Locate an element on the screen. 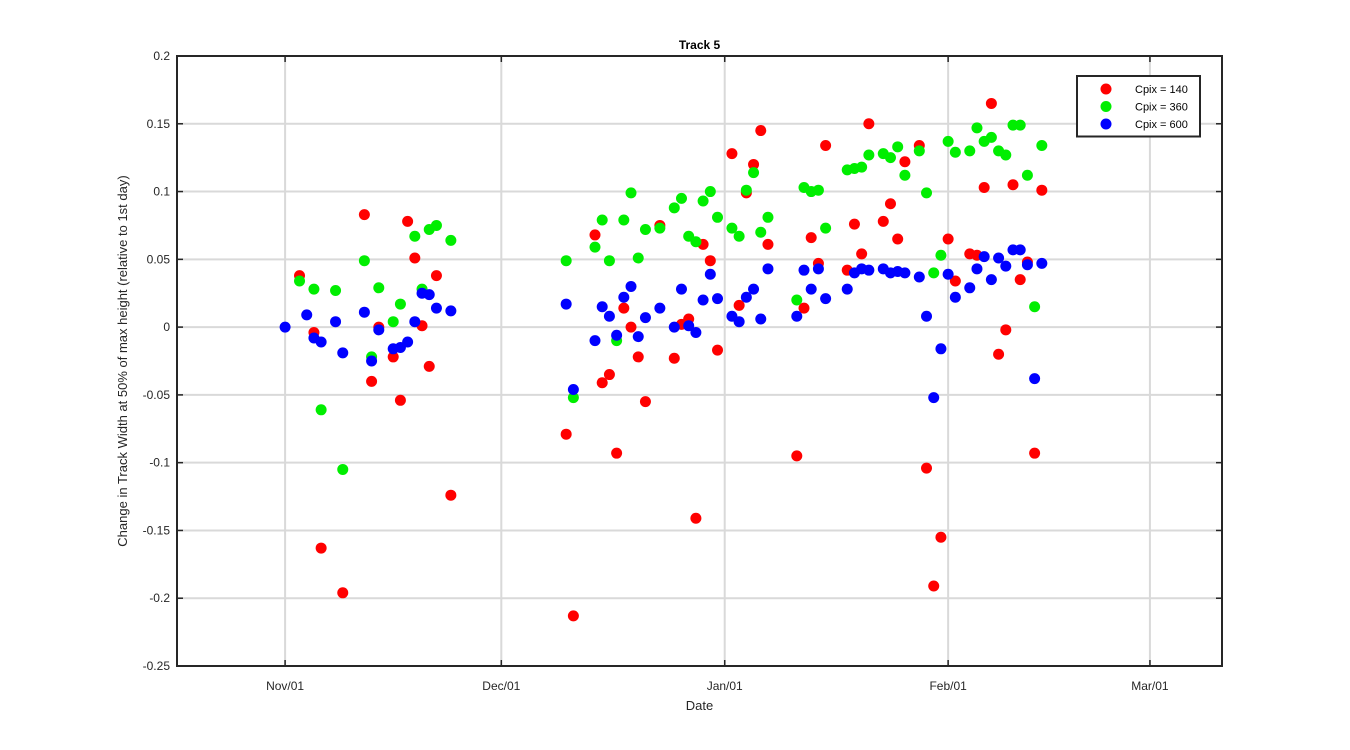 This screenshot has height=750, width=1350. legend-box is located at coordinates (1138, 106).